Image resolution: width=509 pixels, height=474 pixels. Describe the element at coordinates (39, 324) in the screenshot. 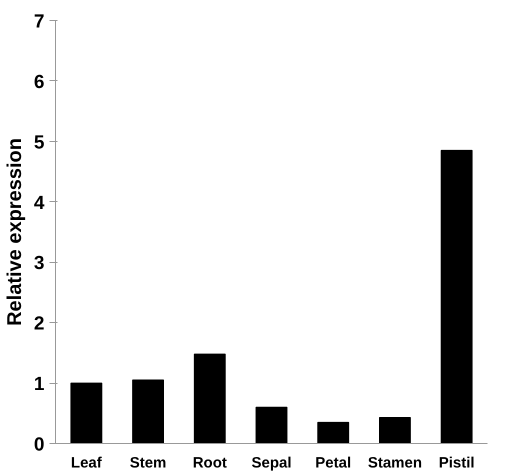

I see `y-tick-label: 2` at that location.